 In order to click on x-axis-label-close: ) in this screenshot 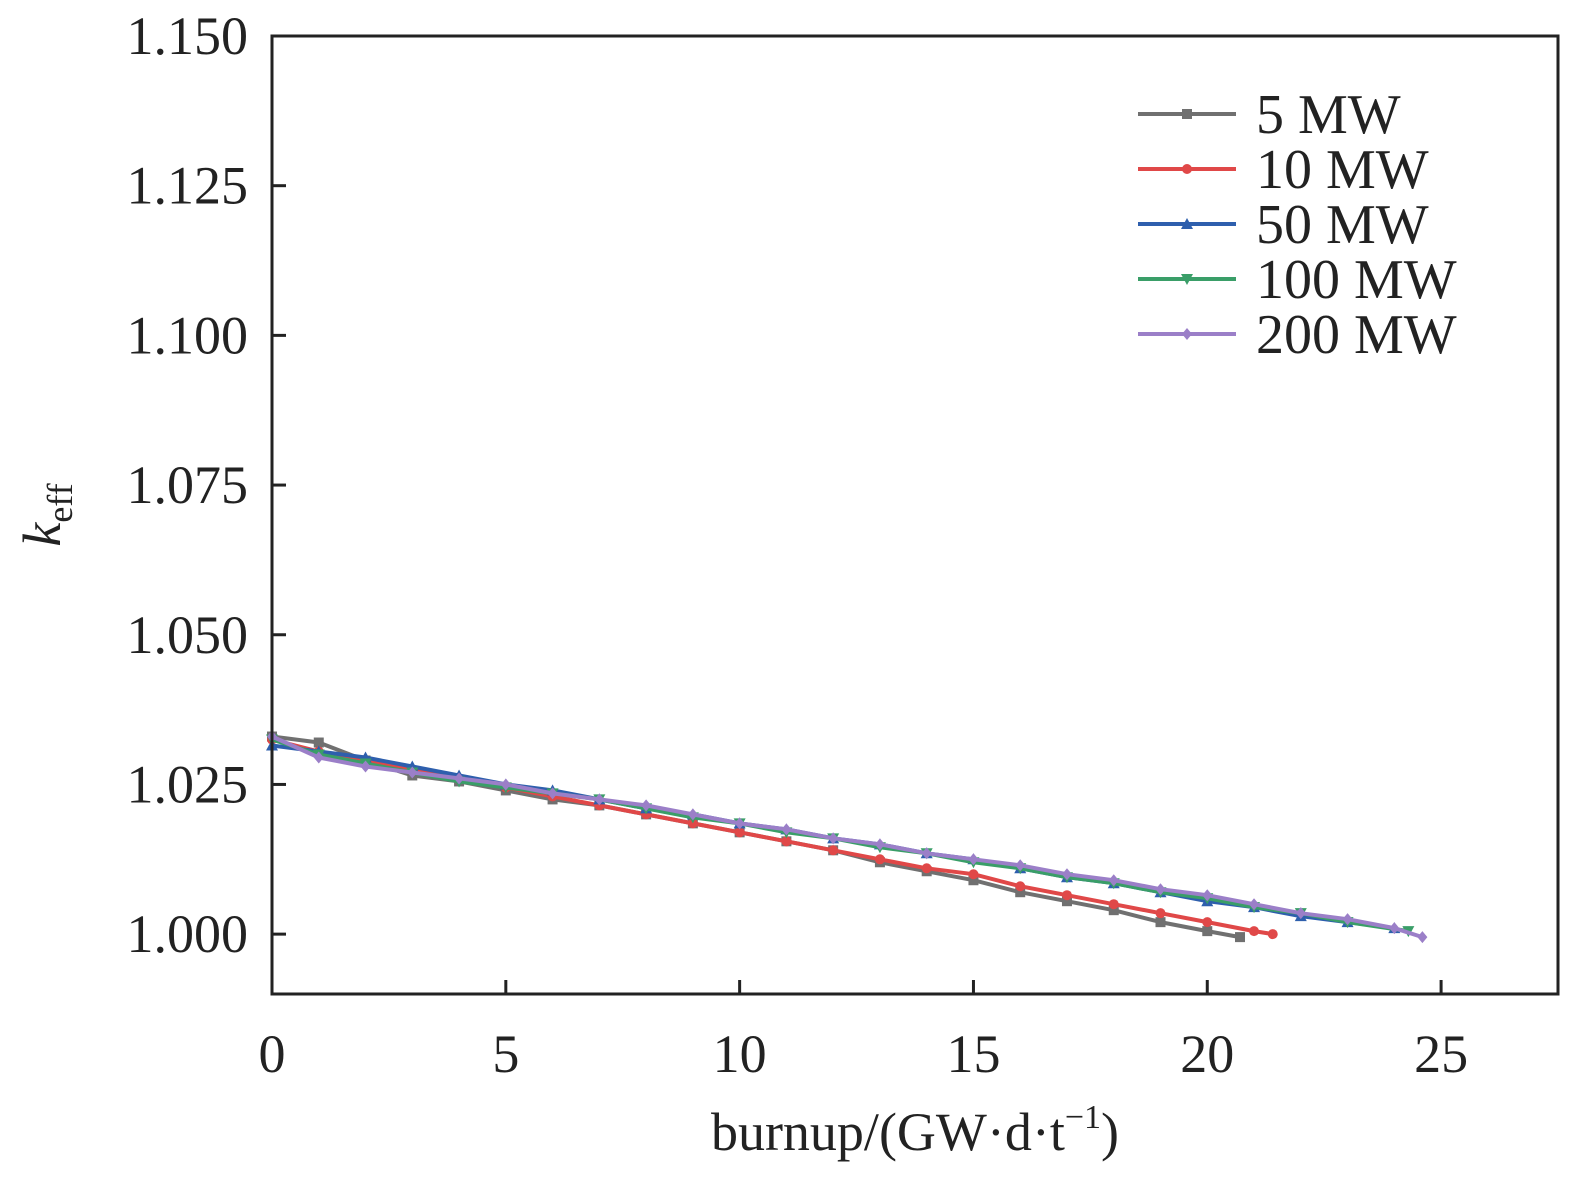, I will do `click(1110, 1132)`.